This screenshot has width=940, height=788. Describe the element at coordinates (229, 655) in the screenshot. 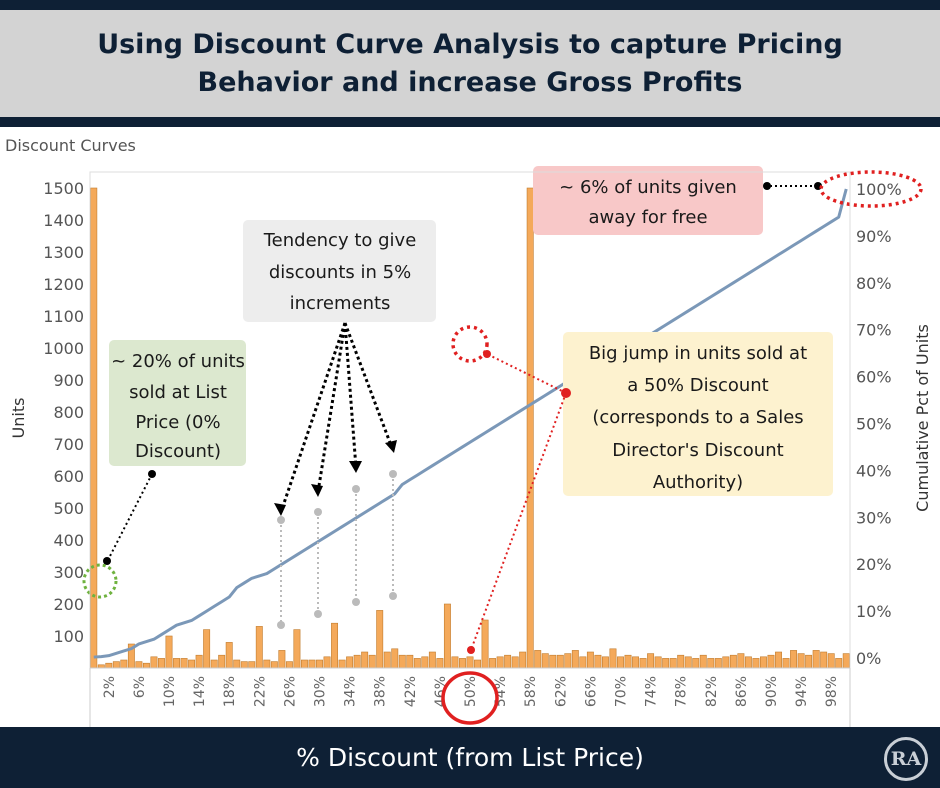

I see `bar-18pct` at that location.